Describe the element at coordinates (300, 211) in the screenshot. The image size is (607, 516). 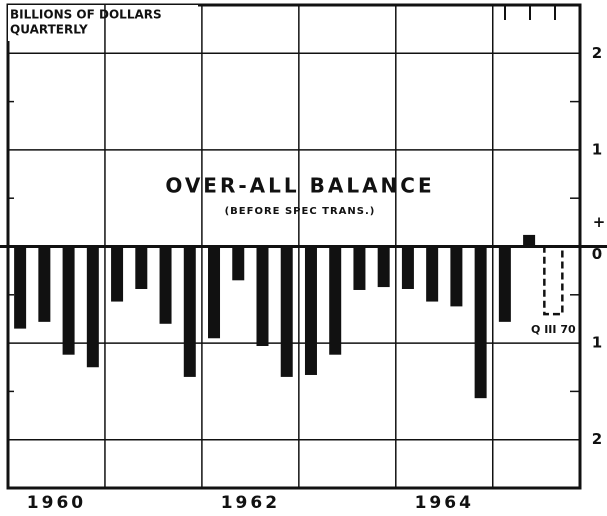
I see `chart-subtitle: (BEFORE SPEC TRANS.)` at that location.